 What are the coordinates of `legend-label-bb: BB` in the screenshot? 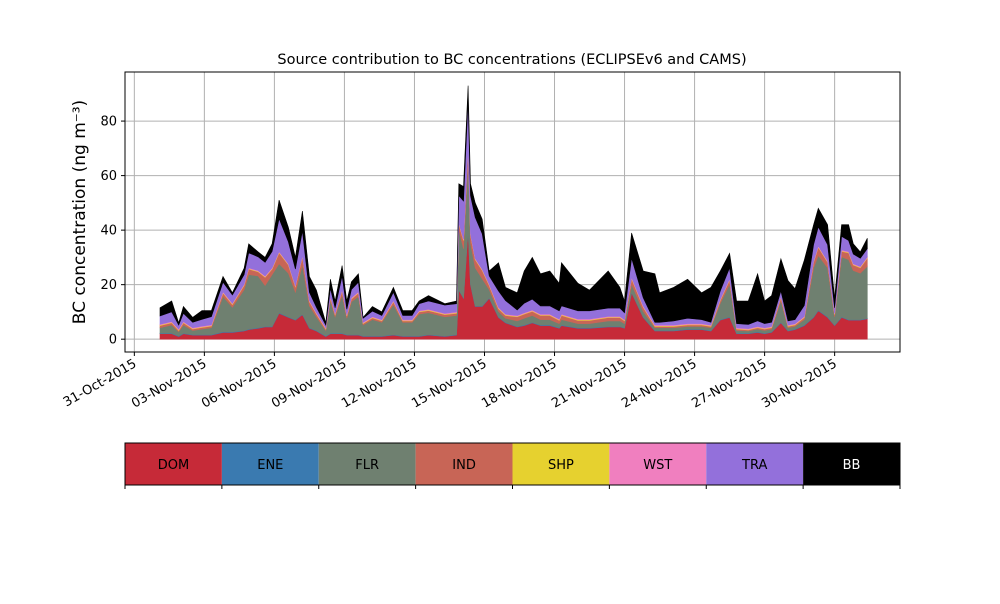 It's located at (852, 465).